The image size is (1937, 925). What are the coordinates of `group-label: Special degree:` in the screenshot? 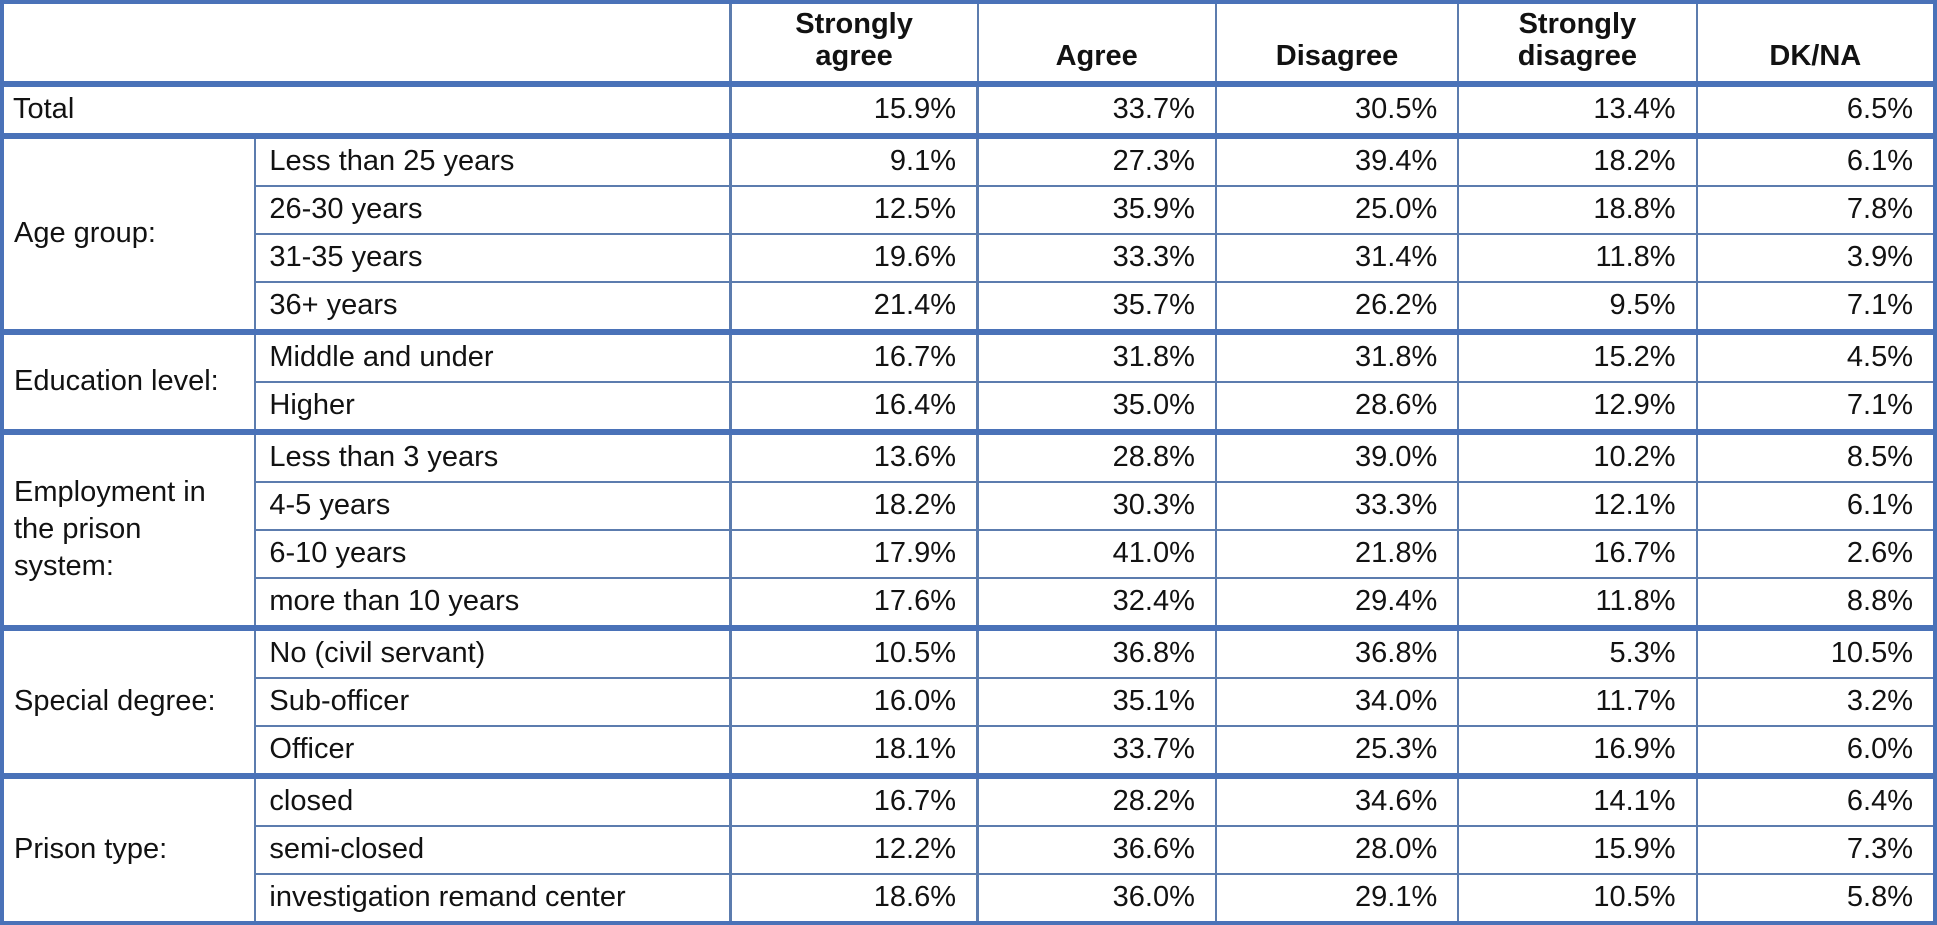 It's located at (128, 700).